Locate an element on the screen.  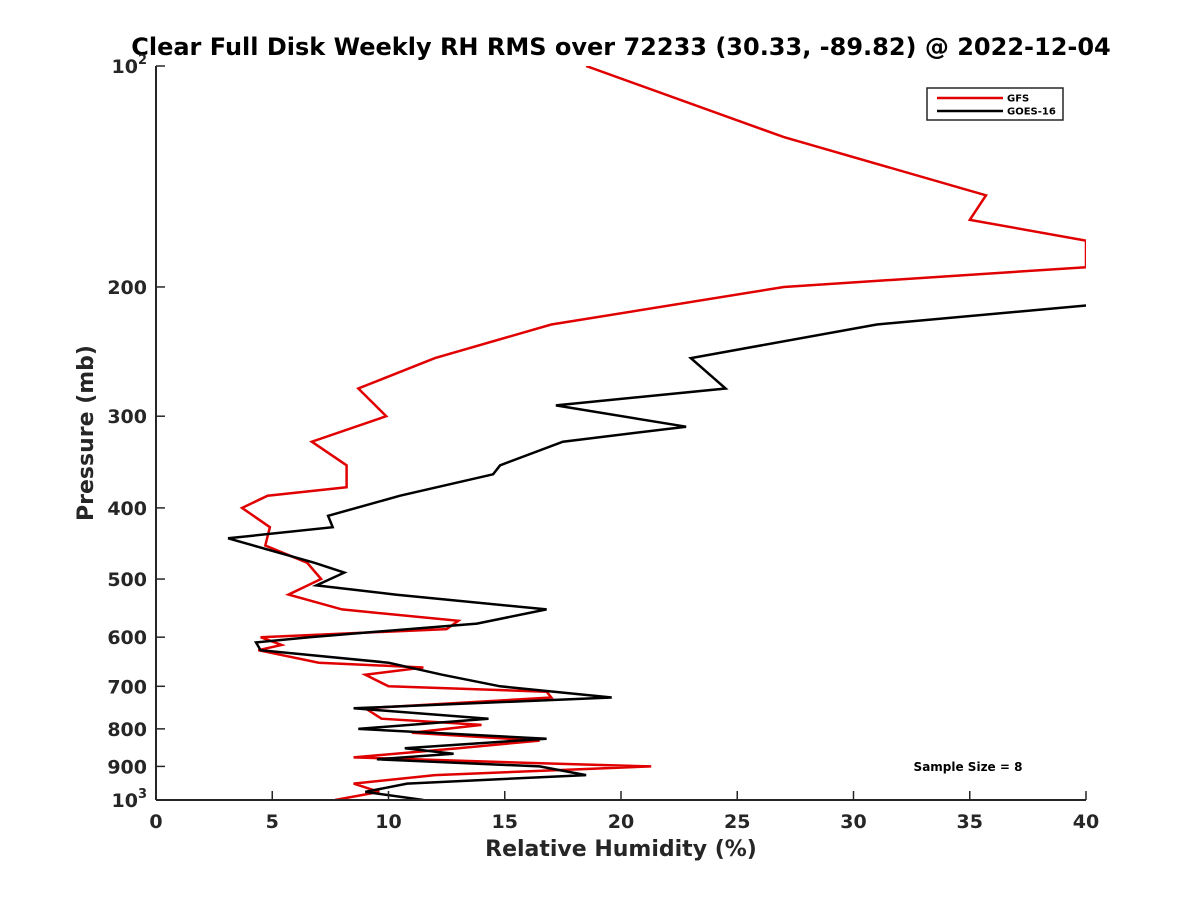
x-tick-label: 10 is located at coordinates (388, 822).